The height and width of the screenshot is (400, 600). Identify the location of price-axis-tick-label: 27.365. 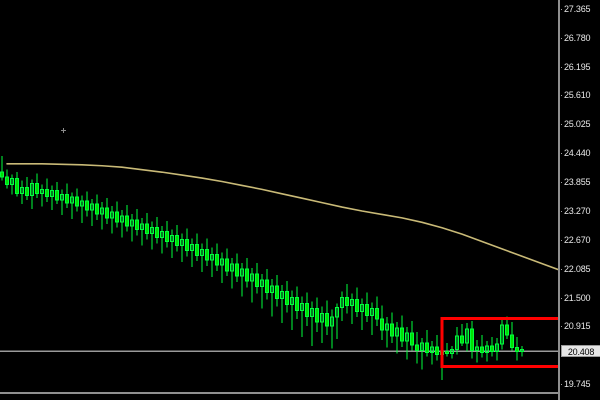
(577, 9).